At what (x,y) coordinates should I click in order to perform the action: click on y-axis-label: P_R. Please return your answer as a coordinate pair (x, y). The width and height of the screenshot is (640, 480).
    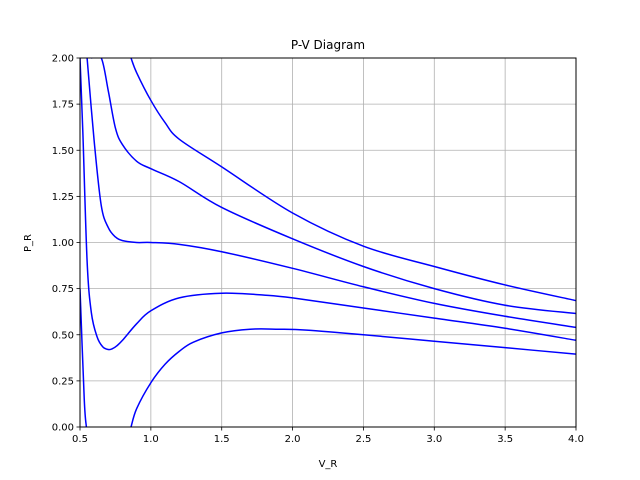
    Looking at the image, I should click on (28, 243).